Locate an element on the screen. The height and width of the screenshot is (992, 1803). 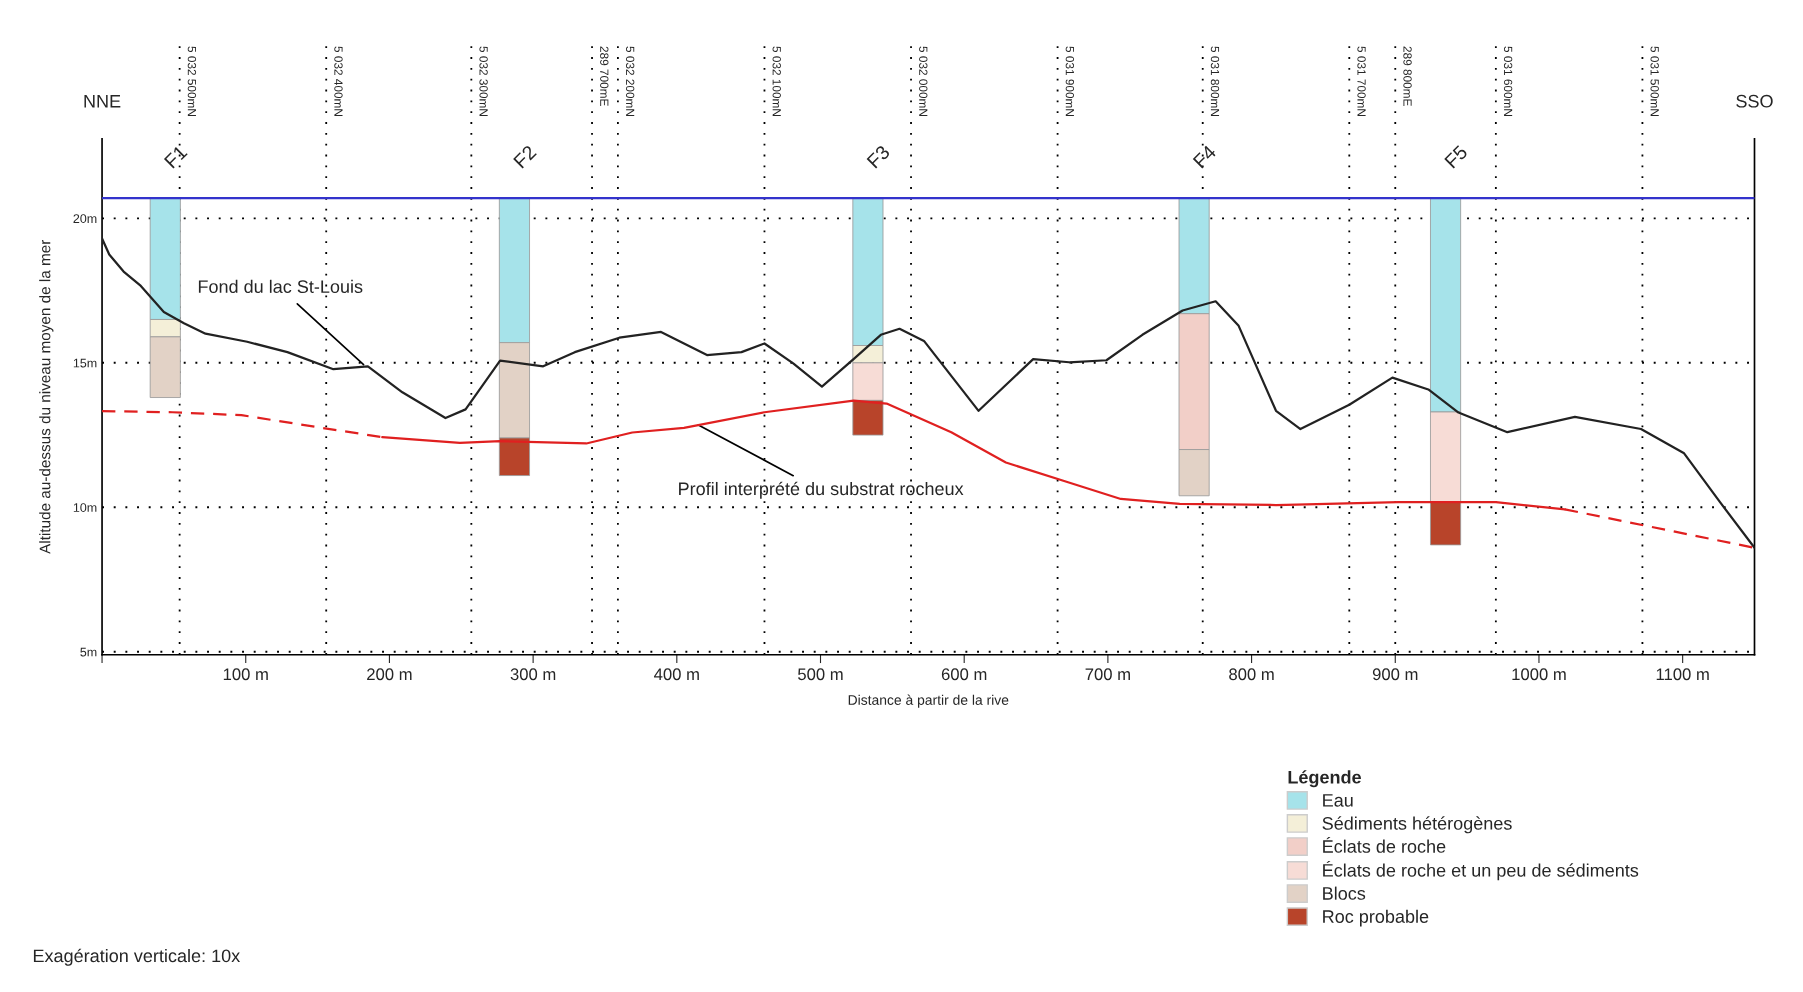
x-tick-label: 900 m is located at coordinates (1395, 674).